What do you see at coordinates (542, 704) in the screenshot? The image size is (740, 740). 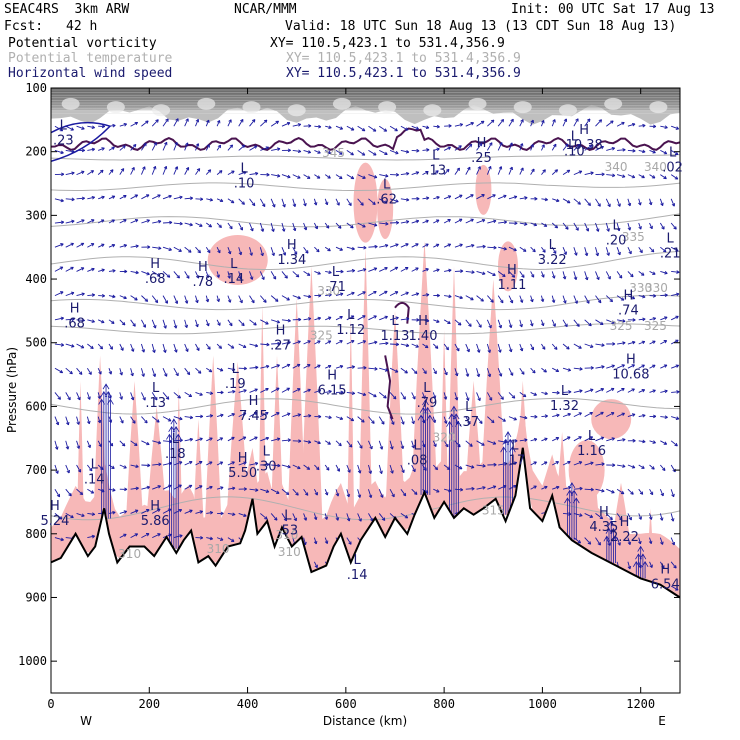 I see `x-tick-label: 1000` at bounding box center [542, 704].